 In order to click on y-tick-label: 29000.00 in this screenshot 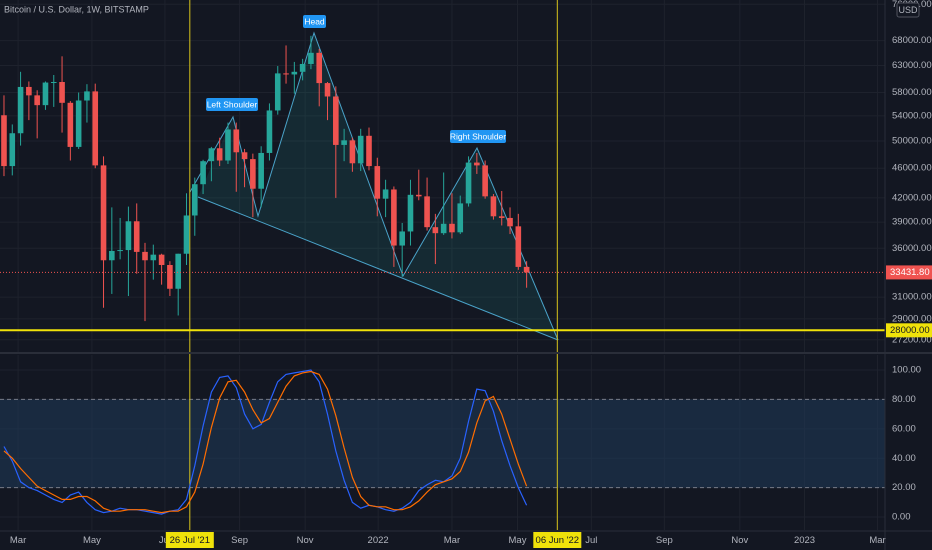, I will do `click(912, 318)`.